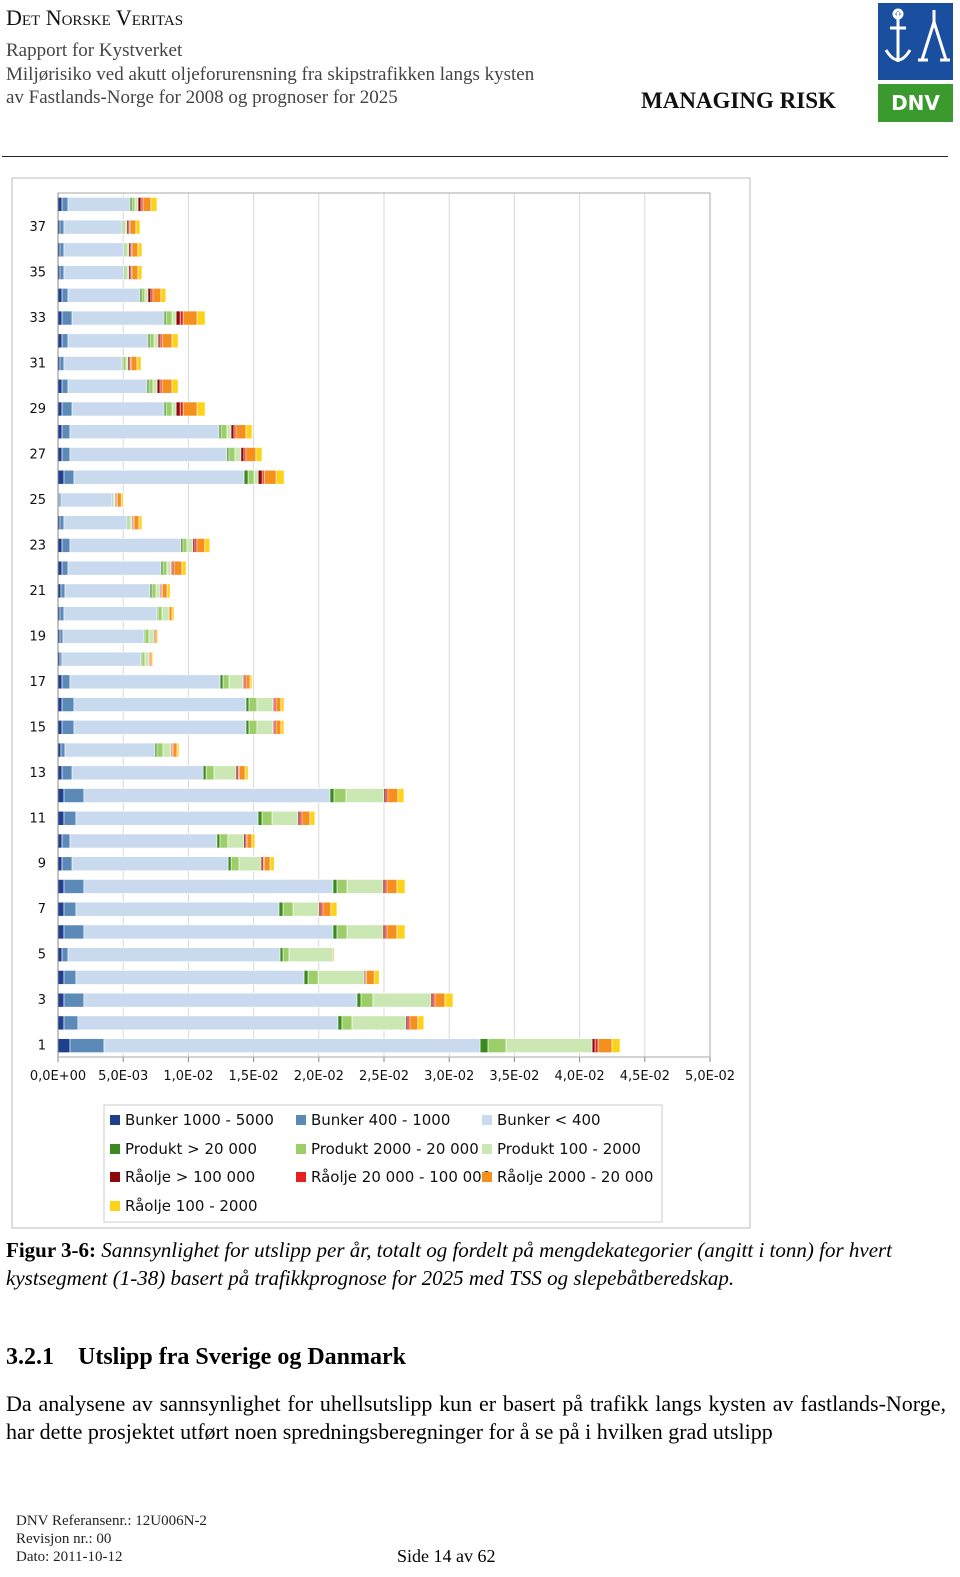 The width and height of the screenshot is (960, 1577). What do you see at coordinates (51, 1250) in the screenshot?
I see `caption-label: Figur 3-6:` at bounding box center [51, 1250].